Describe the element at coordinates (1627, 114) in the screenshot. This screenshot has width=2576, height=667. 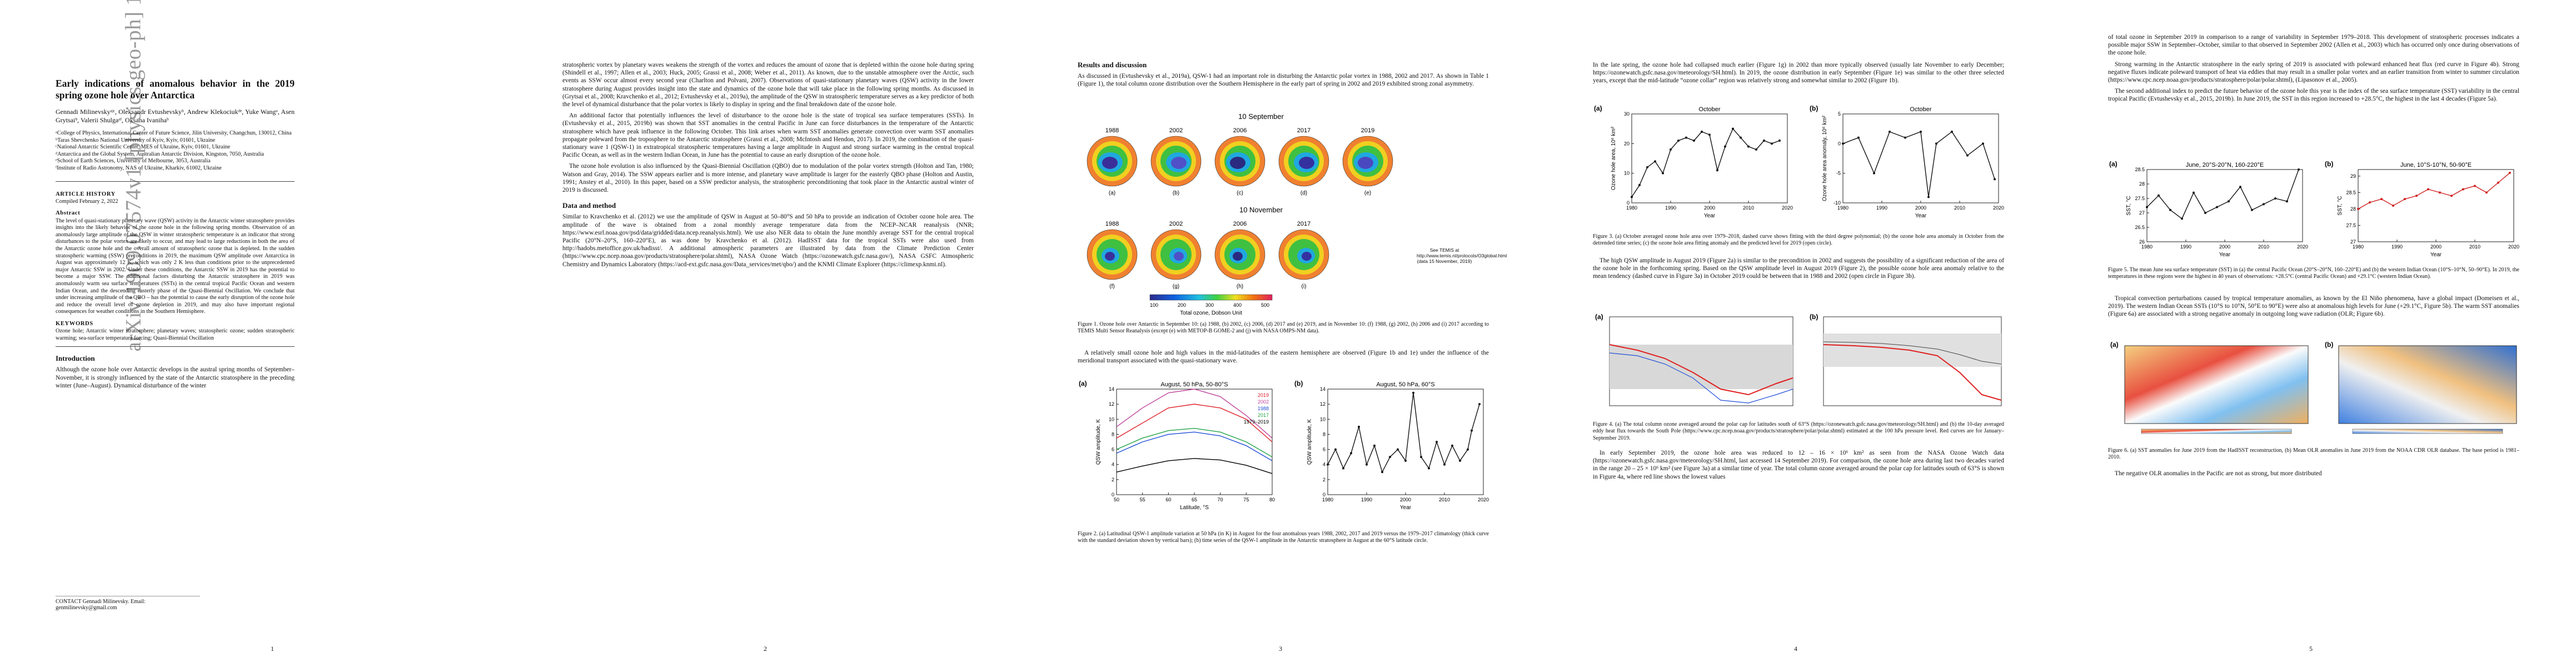
I see `y-tick-label: 30` at that location.